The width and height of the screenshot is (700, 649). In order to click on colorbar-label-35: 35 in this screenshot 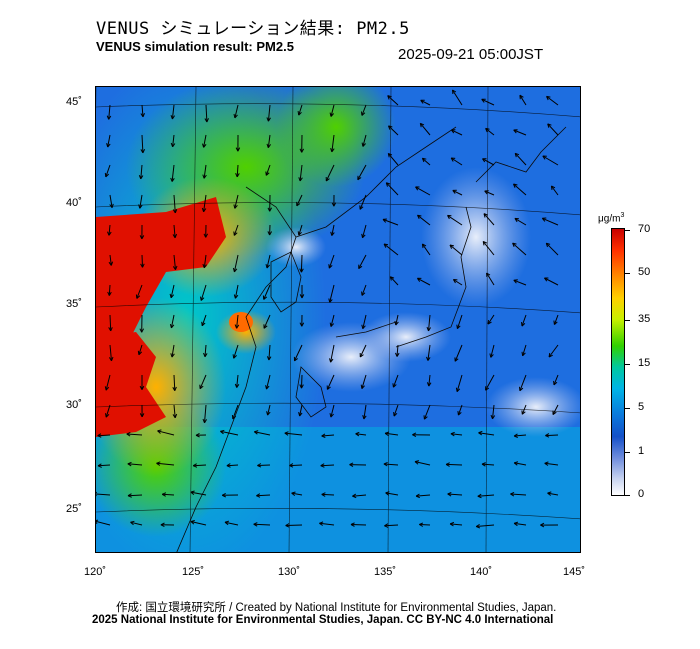, I will do `click(644, 319)`.